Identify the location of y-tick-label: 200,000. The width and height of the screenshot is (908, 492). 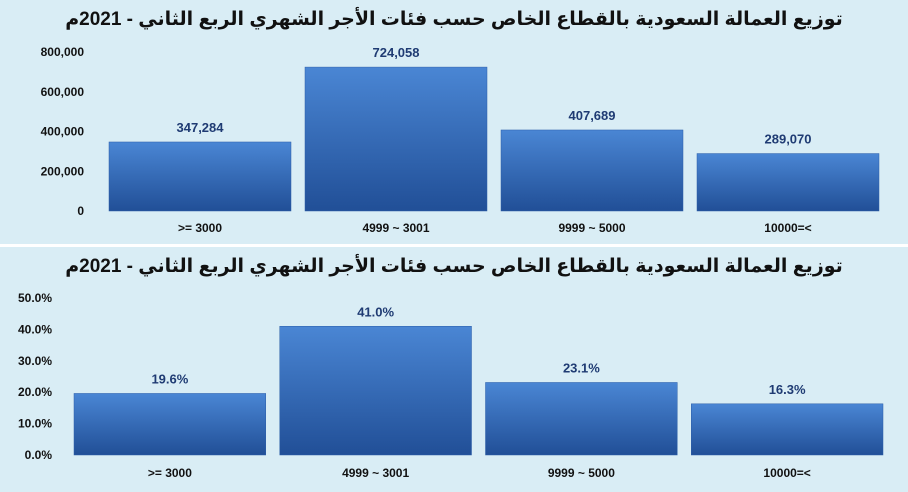
(63, 171).